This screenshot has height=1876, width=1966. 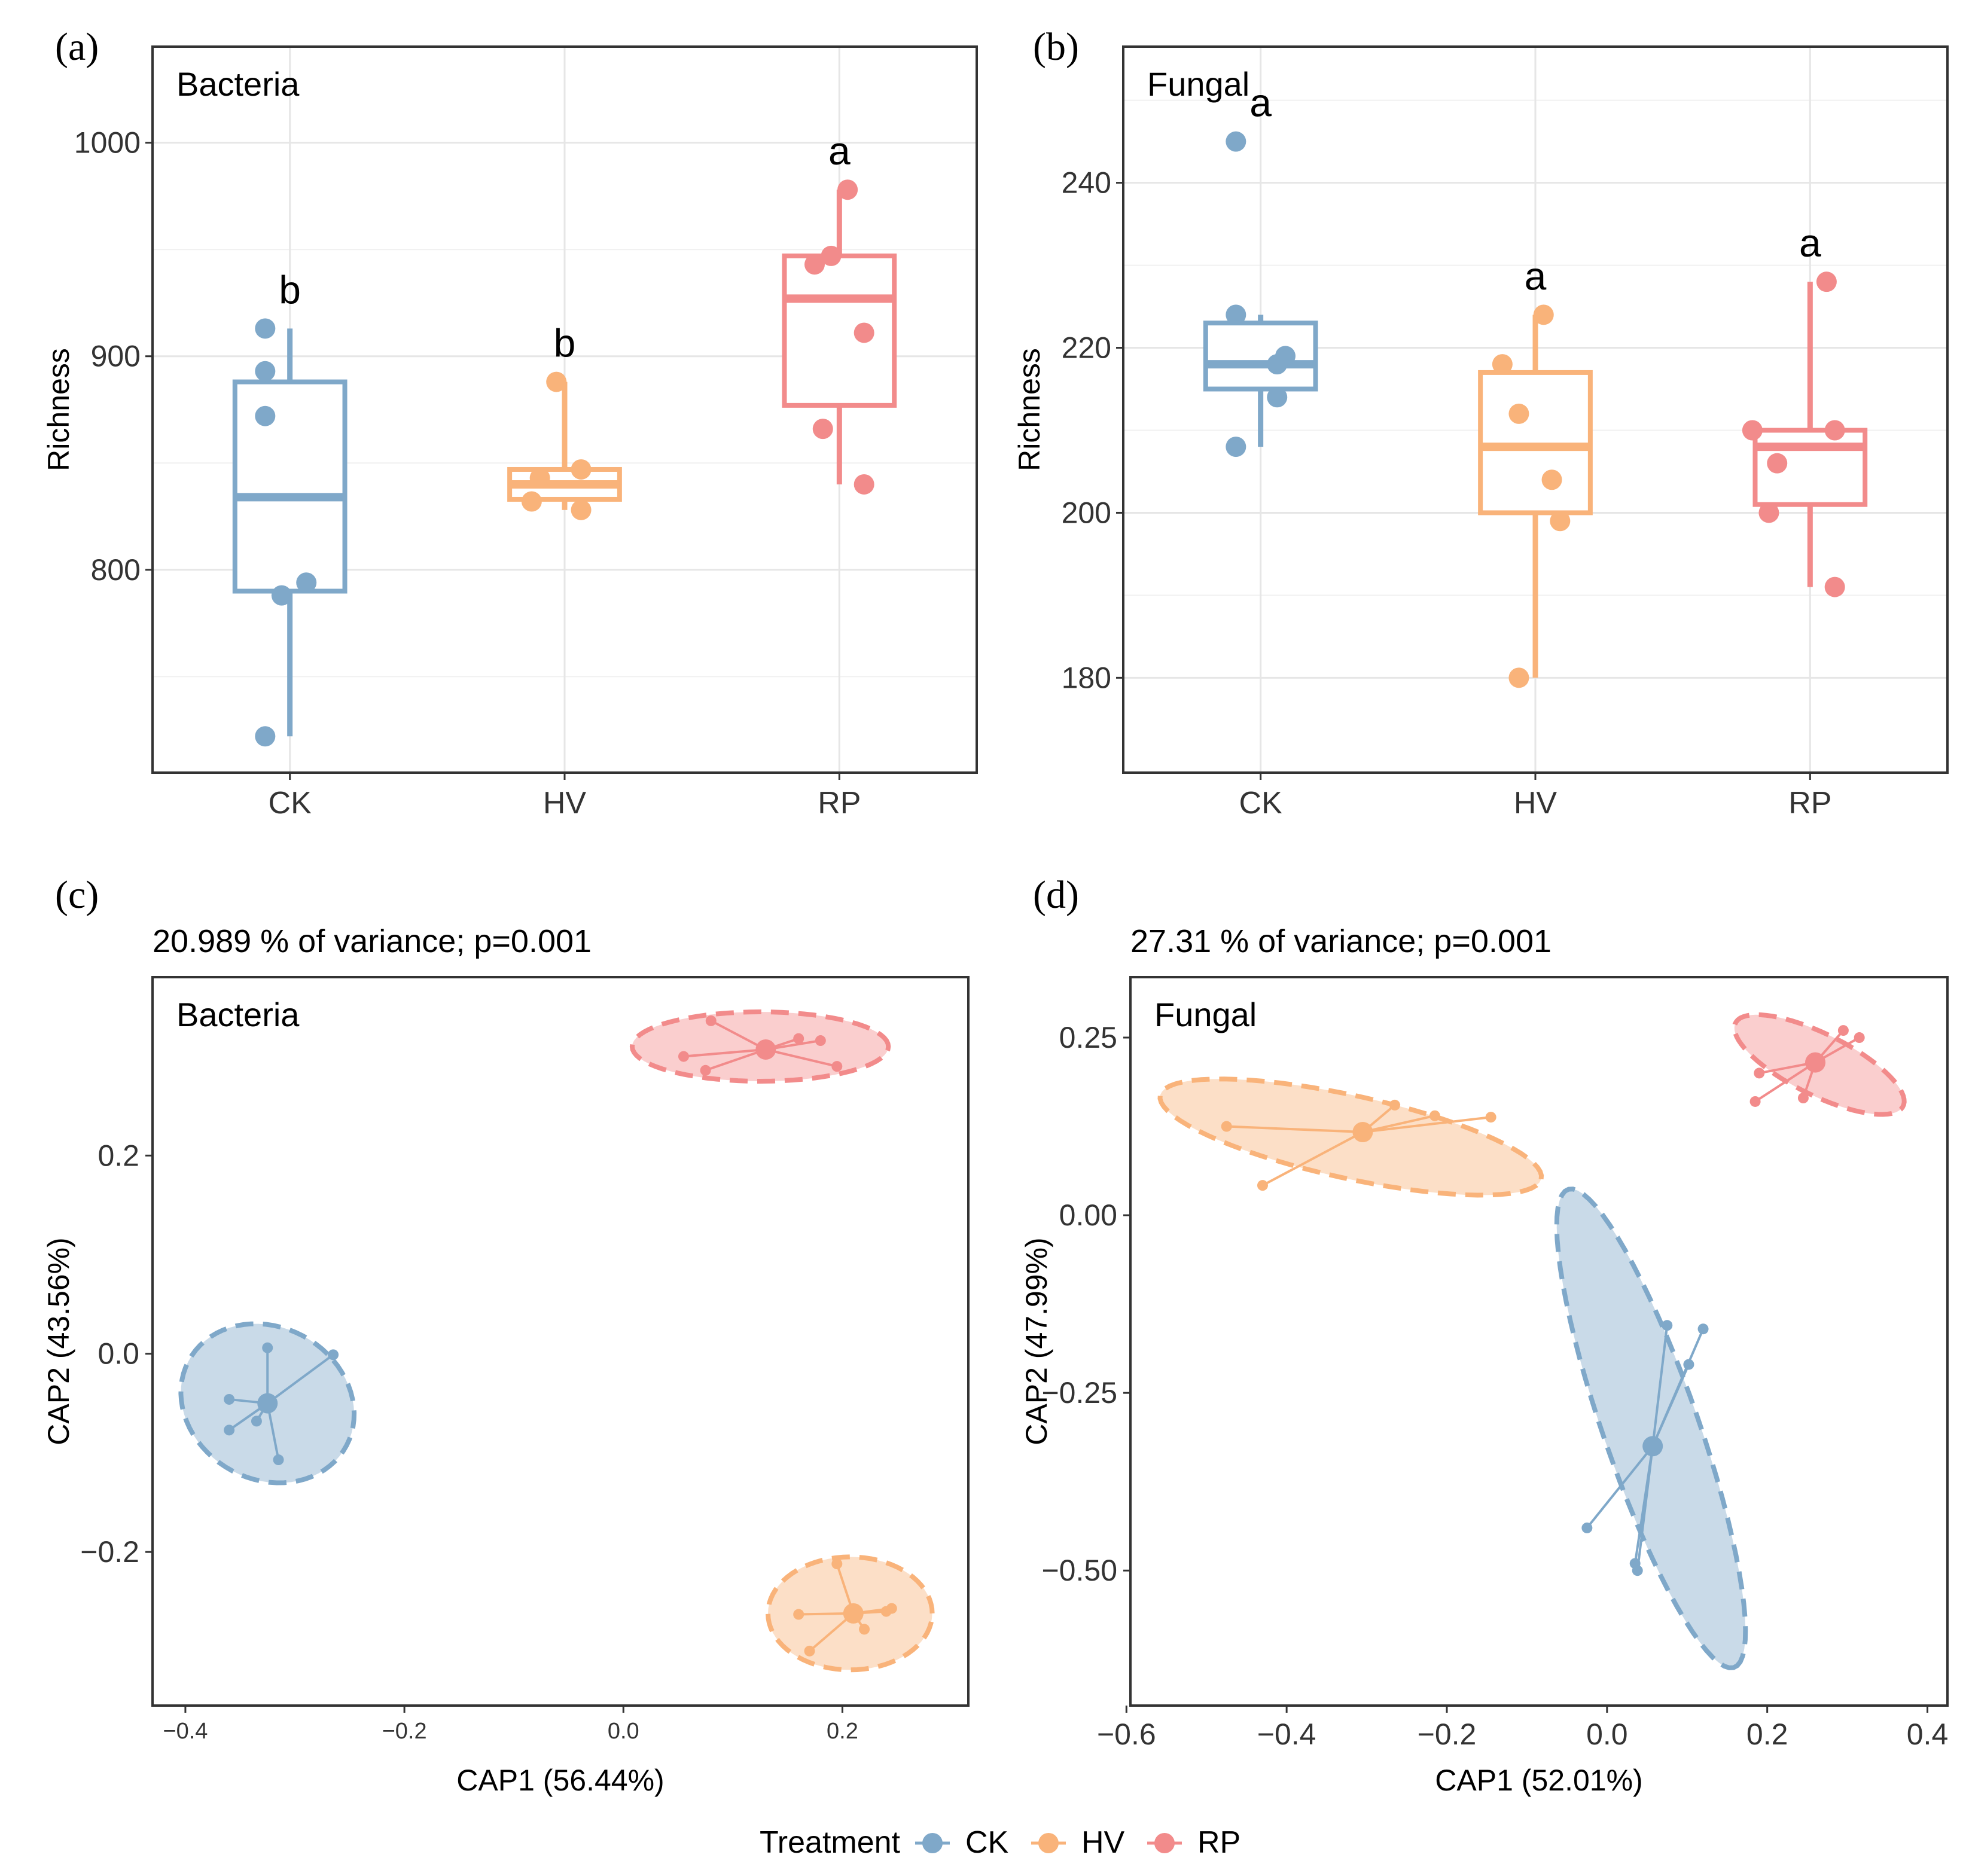 What do you see at coordinates (1651, 1428) in the screenshot?
I see `ellipse-CK` at bounding box center [1651, 1428].